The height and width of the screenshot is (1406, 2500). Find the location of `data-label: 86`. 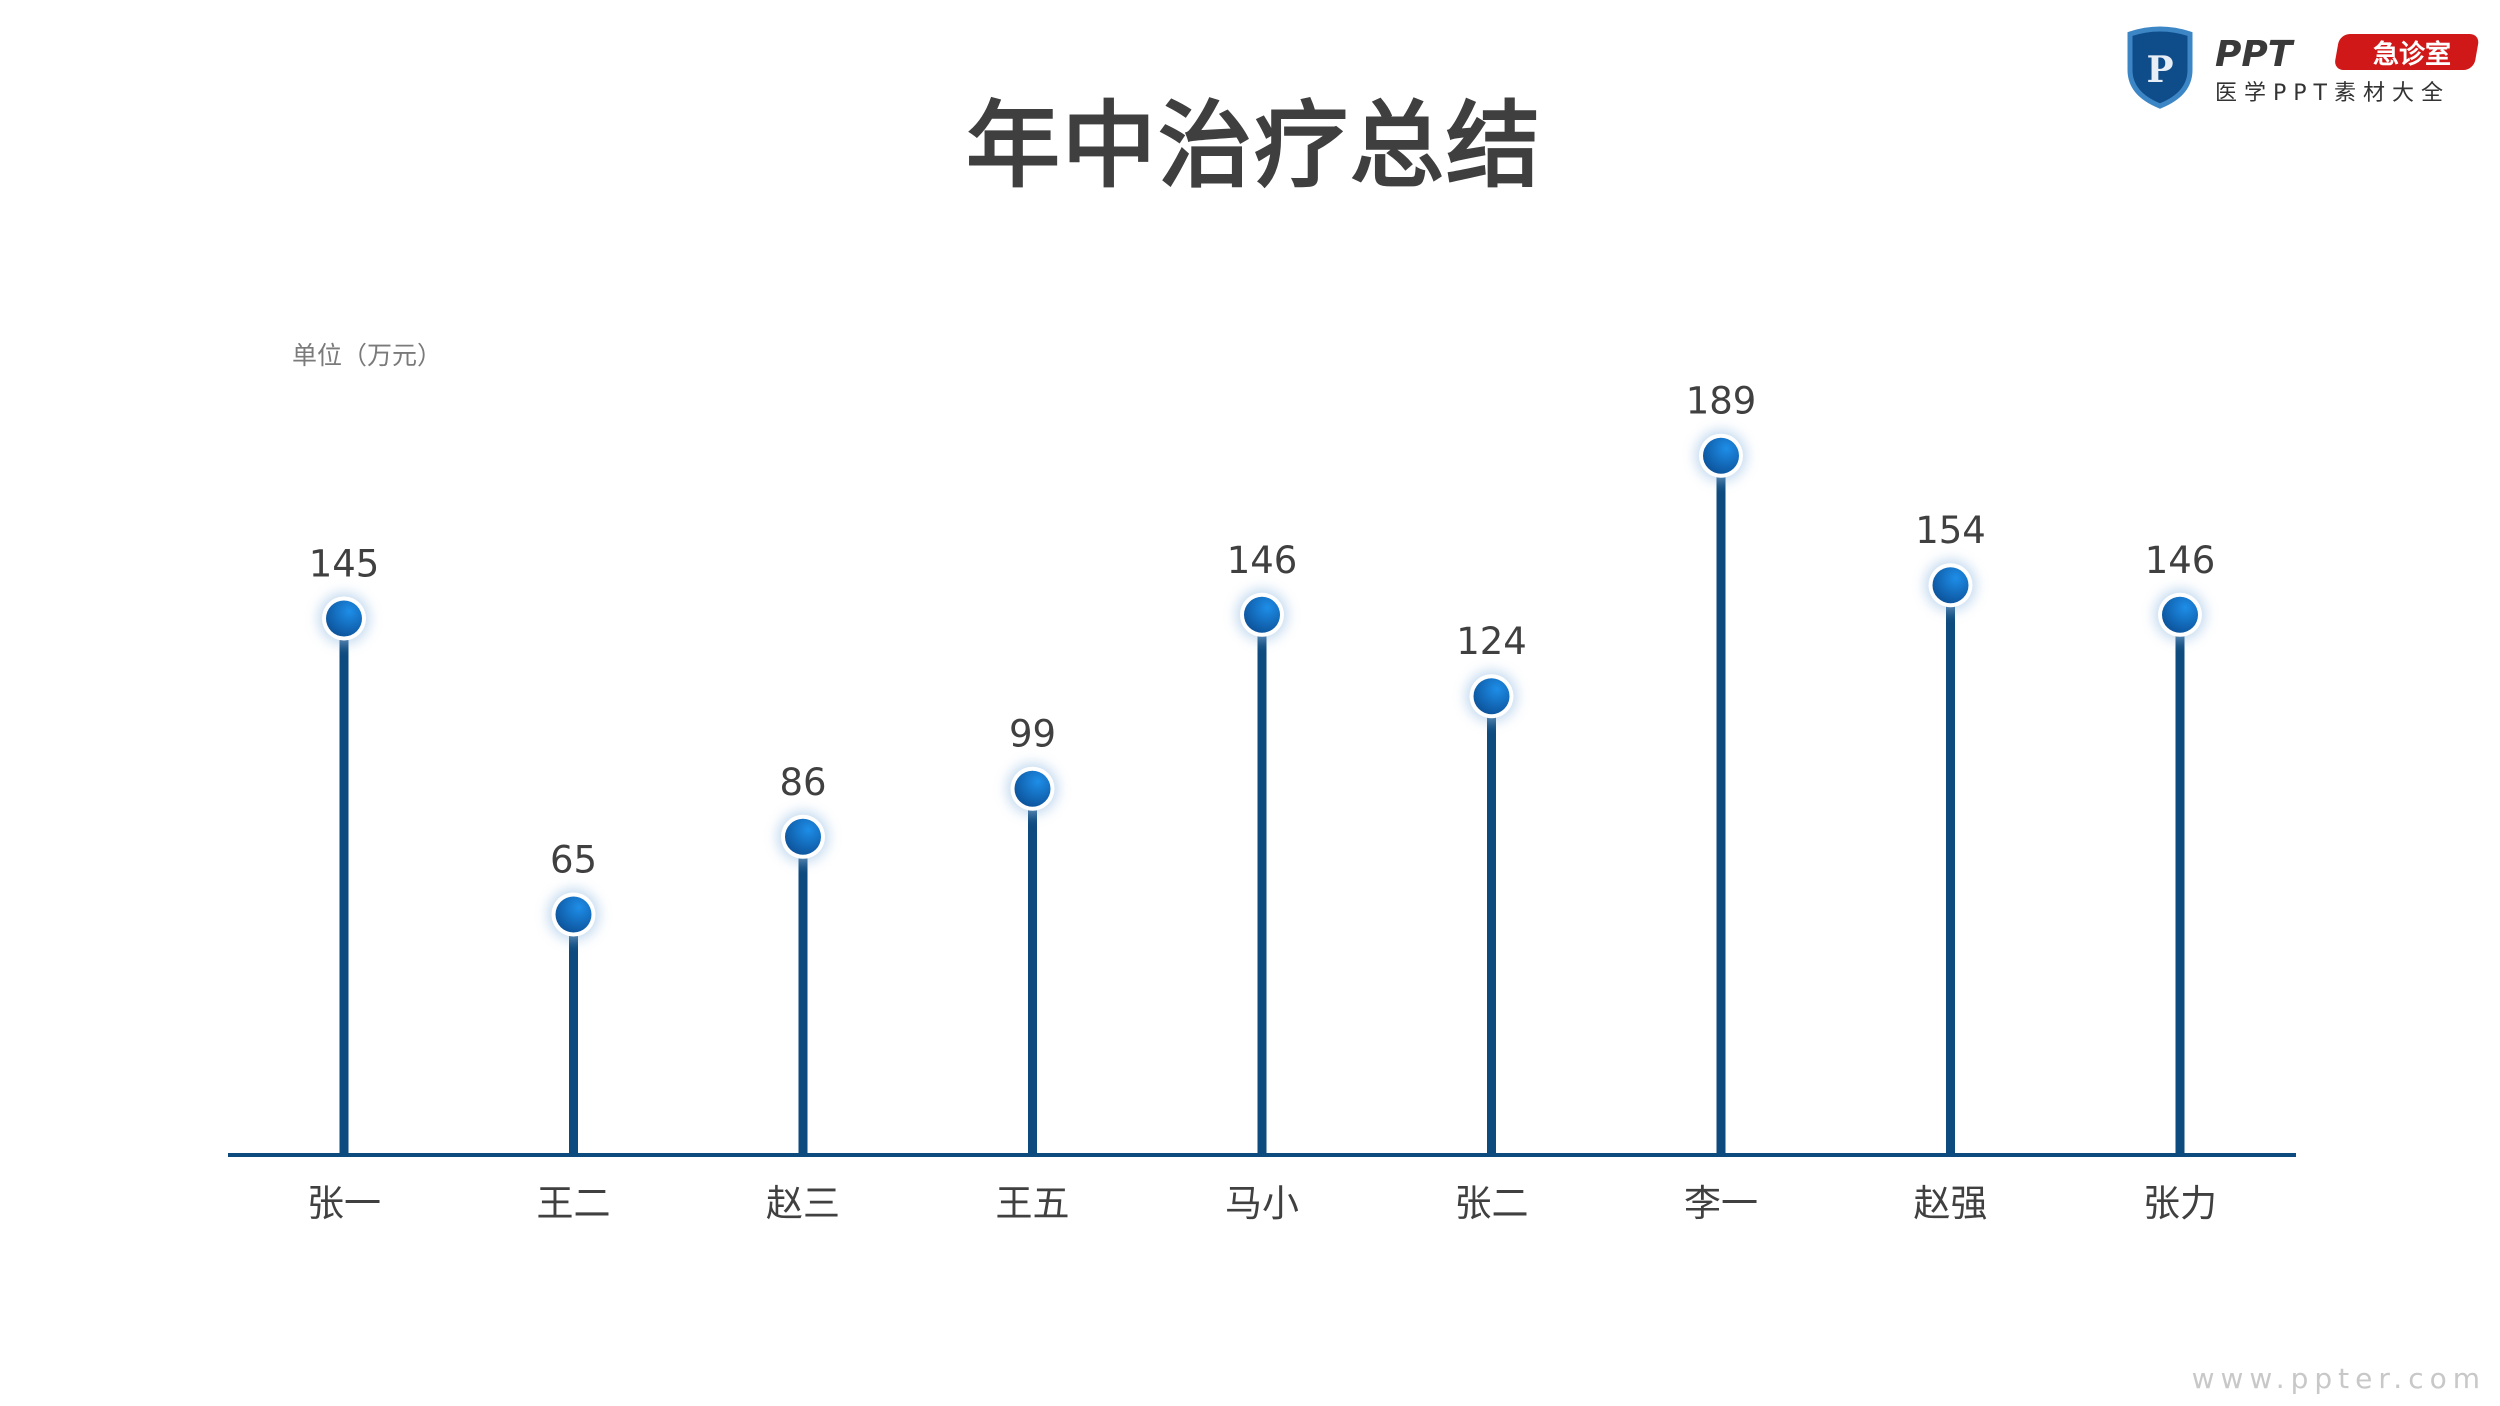

data-label: 86 is located at coordinates (802, 782).